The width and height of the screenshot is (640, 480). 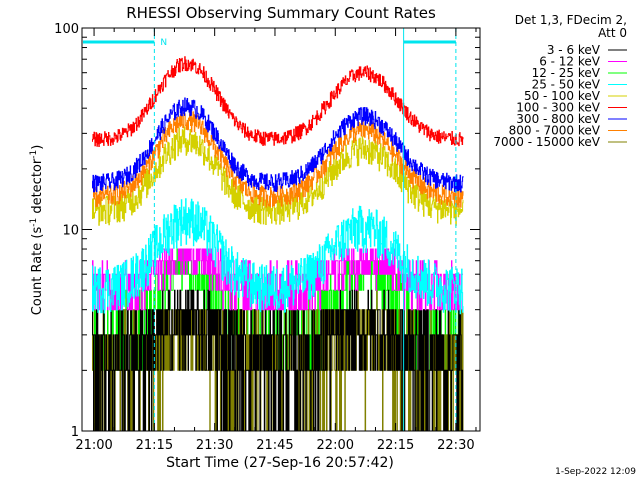 What do you see at coordinates (163, 43) in the screenshot?
I see `flag-label: N` at bounding box center [163, 43].